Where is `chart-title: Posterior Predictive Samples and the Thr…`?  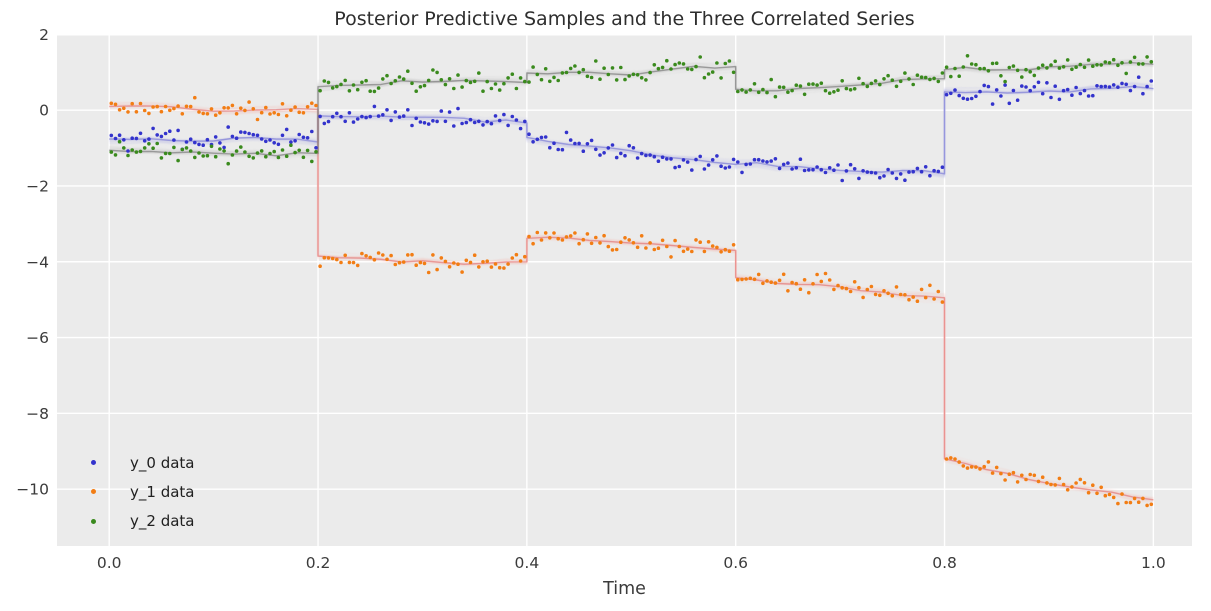 chart-title: Posterior Predictive Samples and the Thr… is located at coordinates (624, 19).